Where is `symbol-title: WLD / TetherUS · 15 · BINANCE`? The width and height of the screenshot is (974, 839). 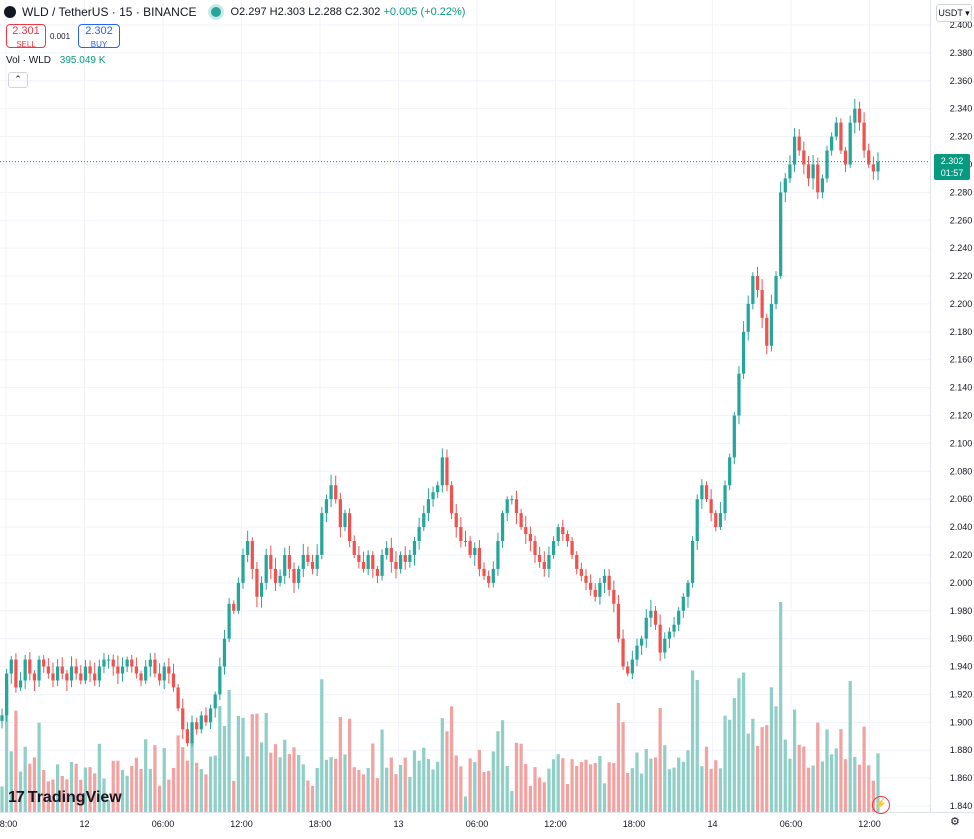
symbol-title: WLD / TetherUS · 15 · BINANCE is located at coordinates (109, 12).